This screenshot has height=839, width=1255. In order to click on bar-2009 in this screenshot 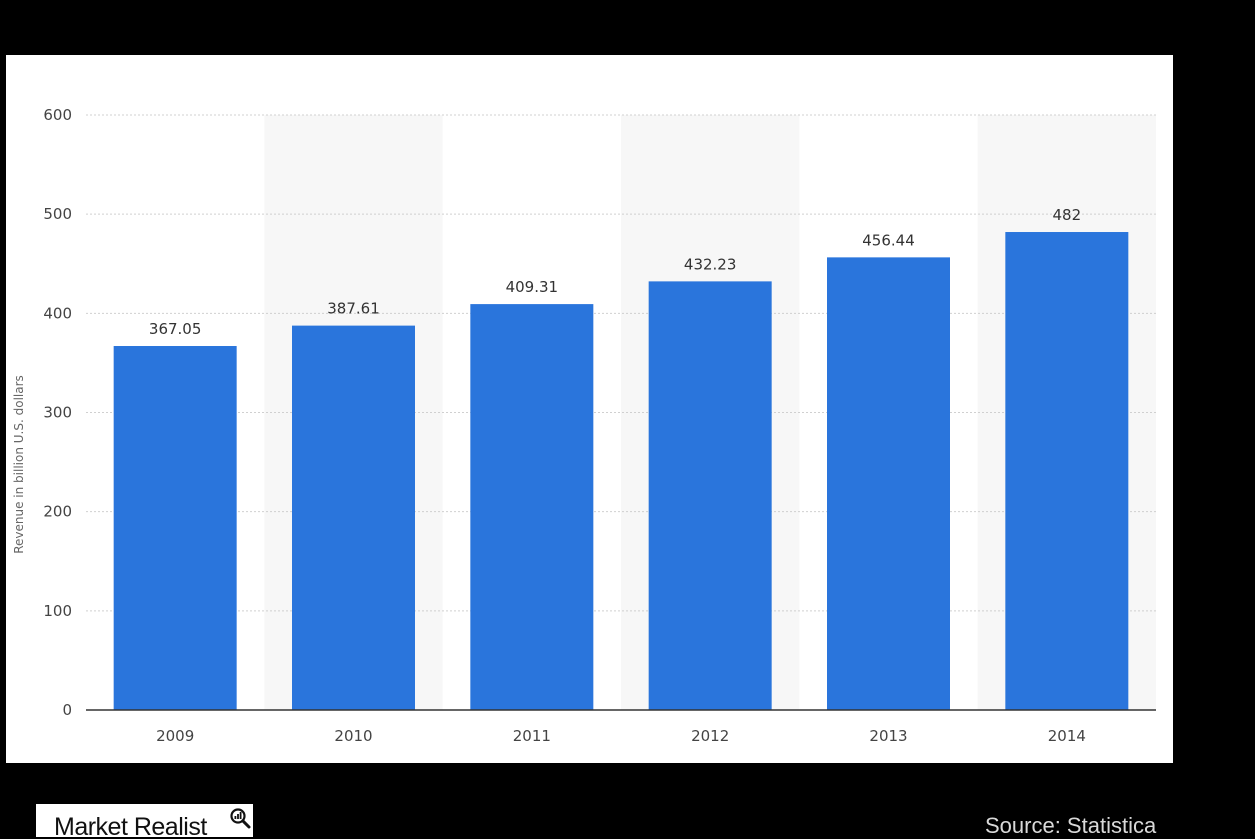, I will do `click(175, 528)`.